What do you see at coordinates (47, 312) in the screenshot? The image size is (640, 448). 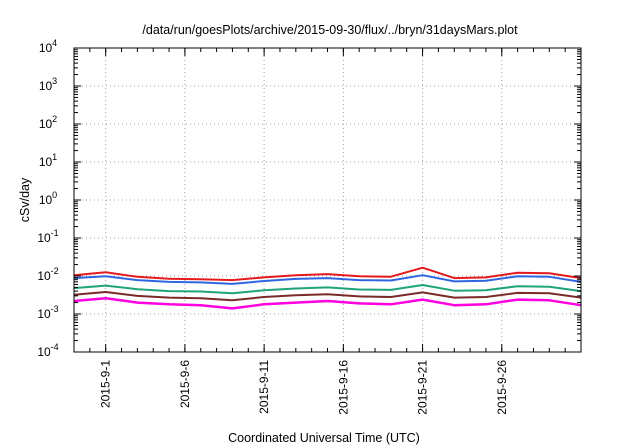 I see `y-tick-label: 10⁻³` at bounding box center [47, 312].